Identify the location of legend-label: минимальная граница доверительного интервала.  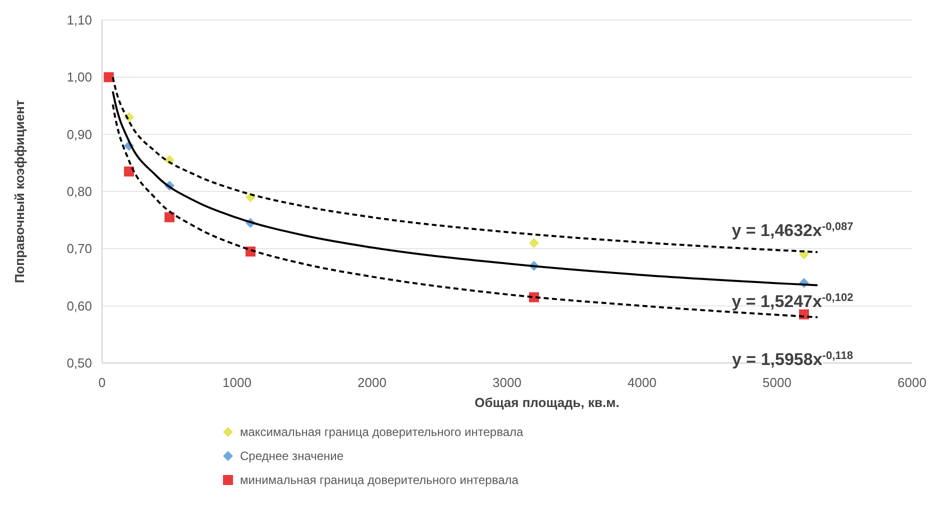
(379, 480).